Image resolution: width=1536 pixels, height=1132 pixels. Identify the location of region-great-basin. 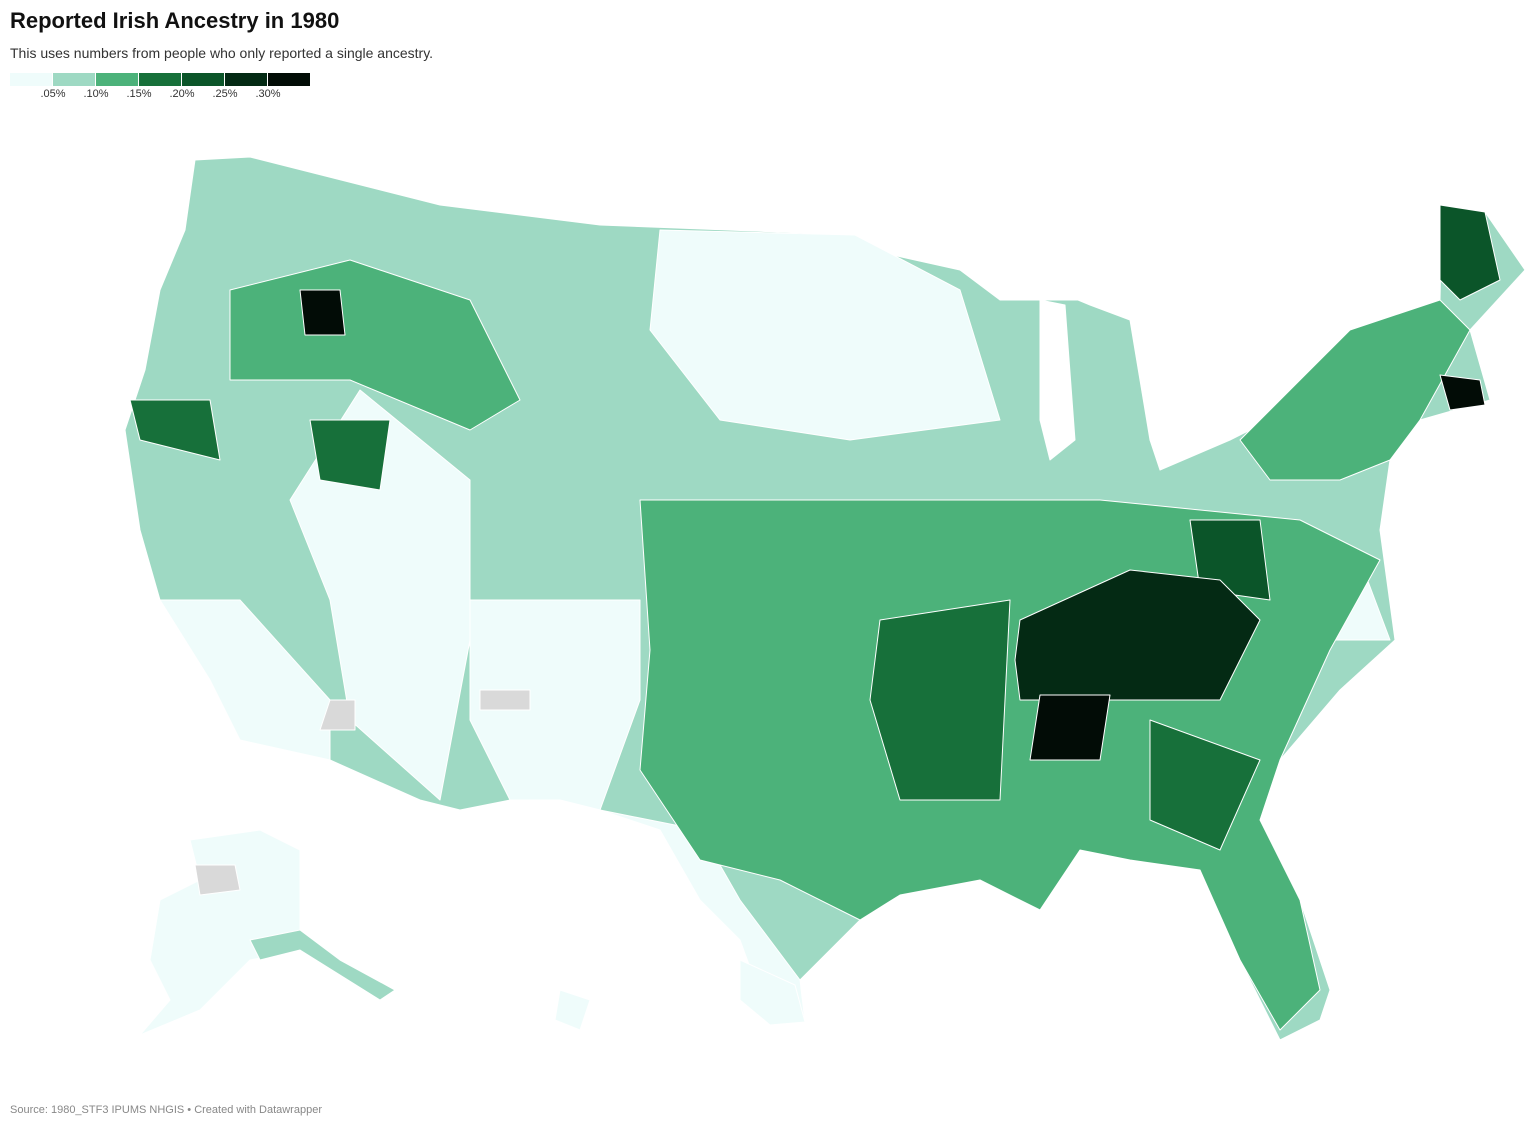
(380, 595).